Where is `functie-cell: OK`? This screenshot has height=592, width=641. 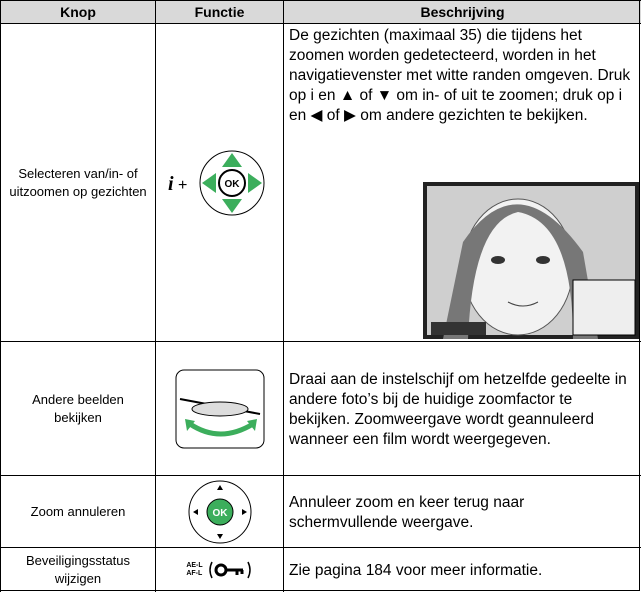 functie-cell: OK is located at coordinates (219, 511).